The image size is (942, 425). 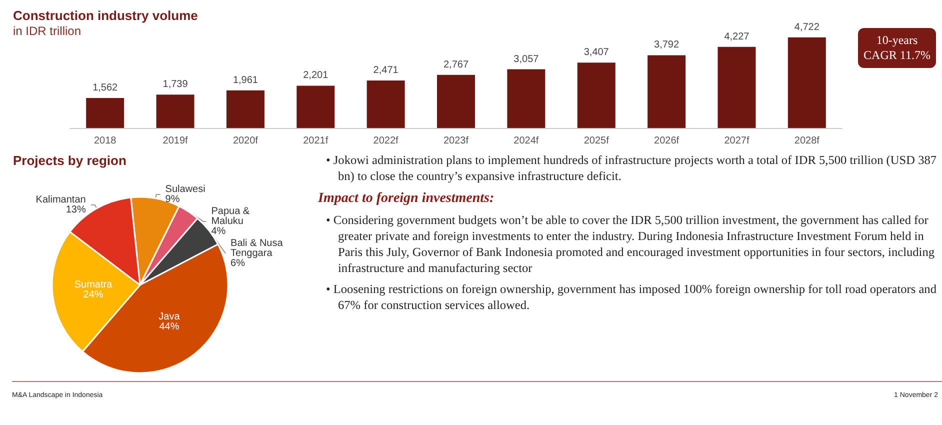 What do you see at coordinates (737, 141) in the screenshot?
I see `x-tick-label: 2027f` at bounding box center [737, 141].